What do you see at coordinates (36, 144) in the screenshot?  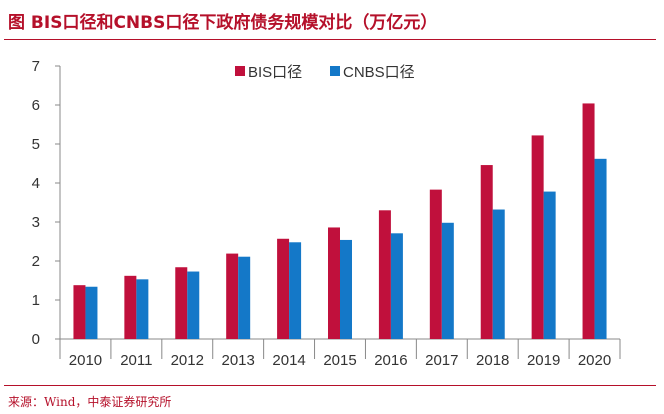 I see `y-tick-label: 5` at bounding box center [36, 144].